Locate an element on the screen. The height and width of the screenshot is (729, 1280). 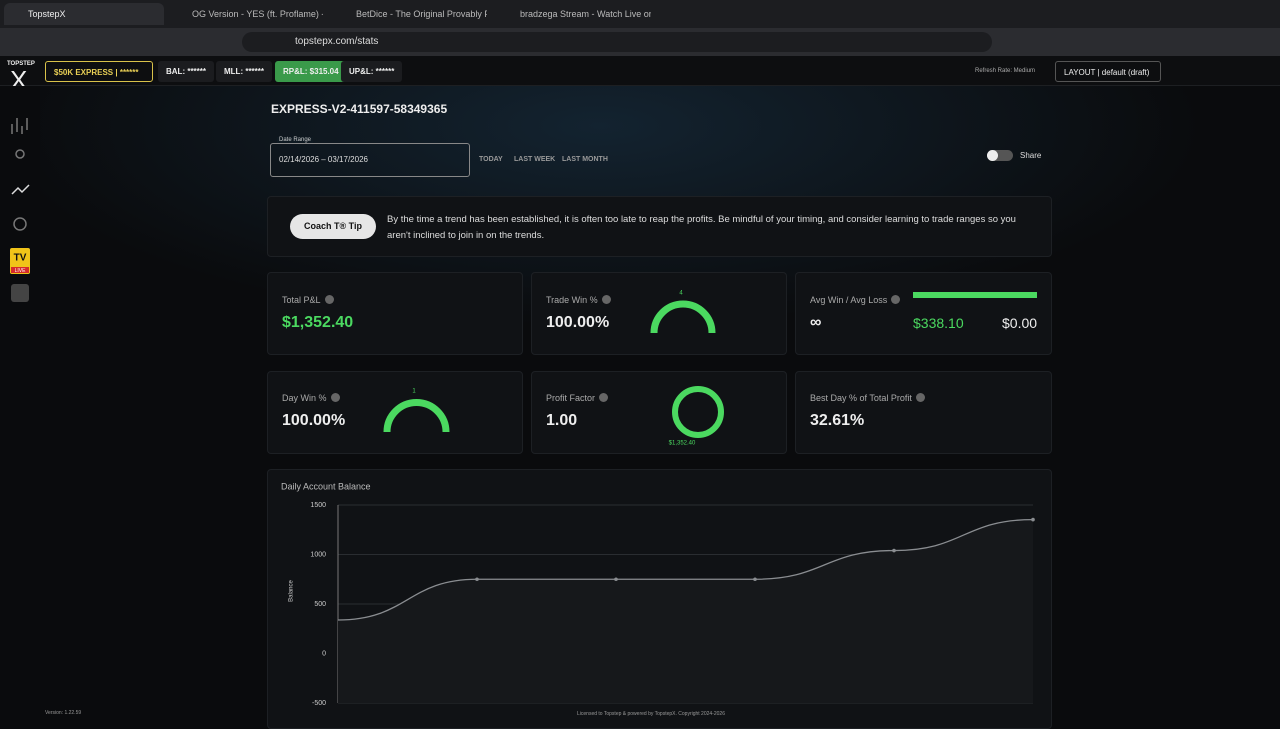
refresh-rate: Refresh Rate: Medium is located at coordinates (1005, 71).